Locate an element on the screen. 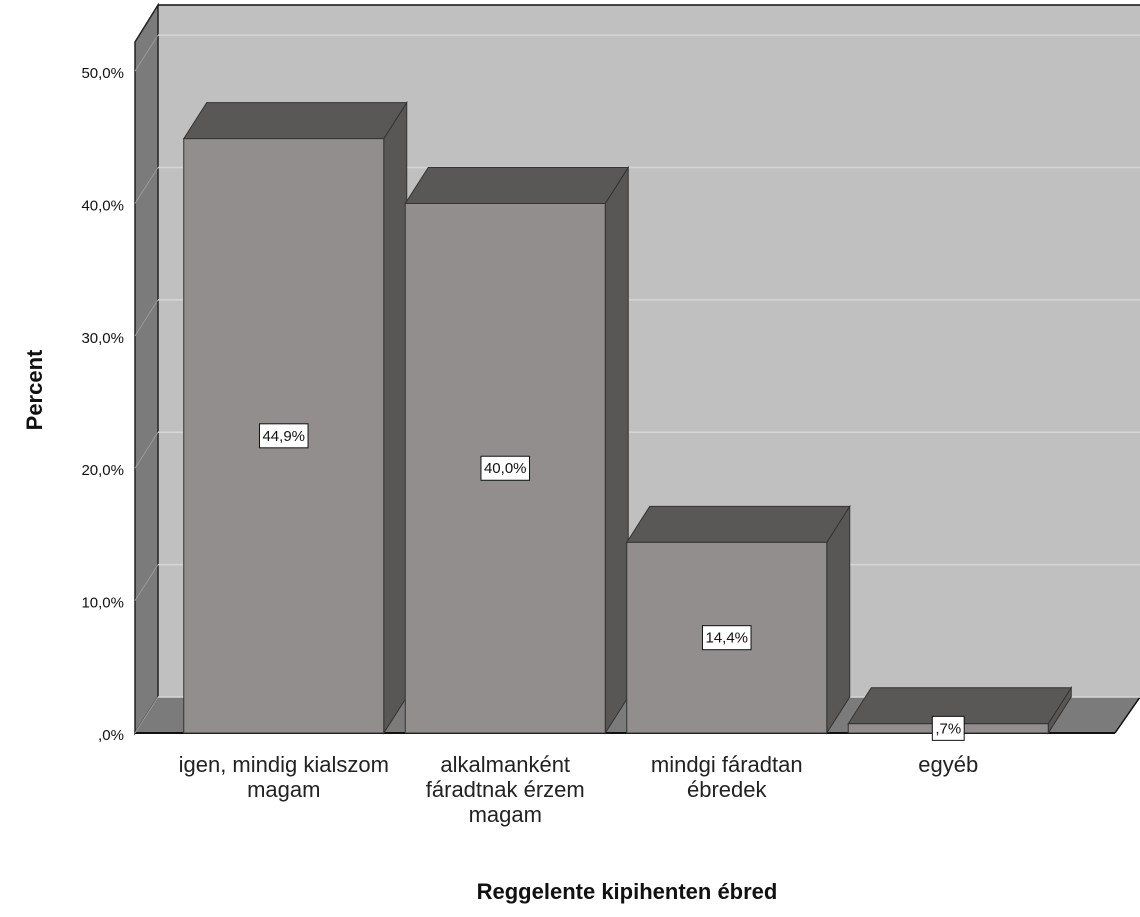 The image size is (1140, 917). value-label: 40,0% is located at coordinates (505, 468).